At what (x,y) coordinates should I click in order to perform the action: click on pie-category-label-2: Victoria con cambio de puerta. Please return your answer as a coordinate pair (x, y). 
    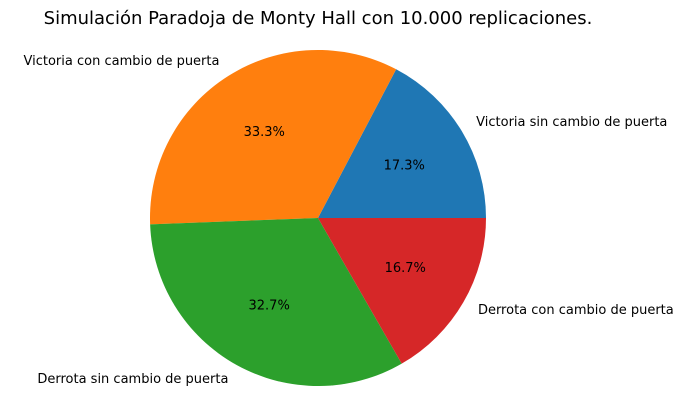
    Looking at the image, I should click on (122, 61).